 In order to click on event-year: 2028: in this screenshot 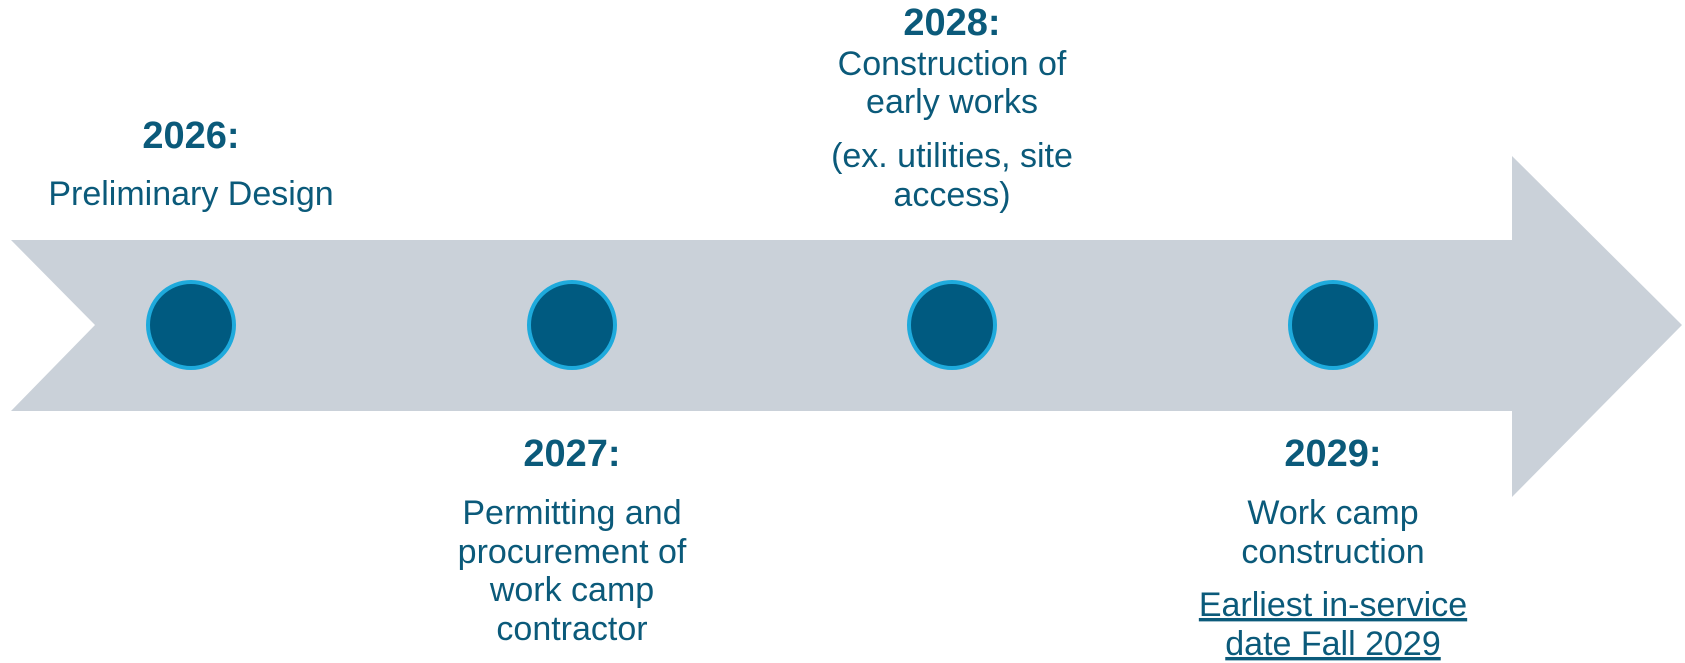, I will do `click(951, 23)`.